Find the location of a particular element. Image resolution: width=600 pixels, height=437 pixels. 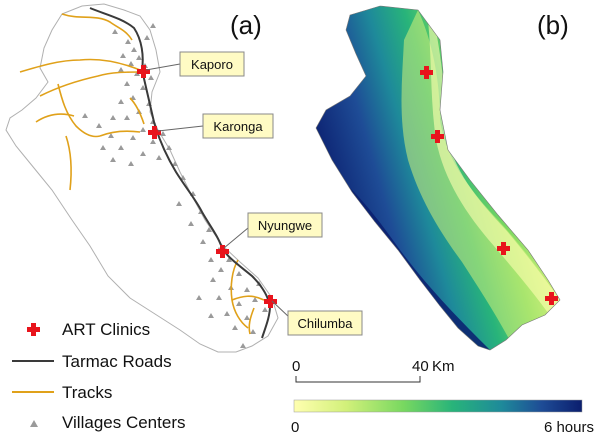

clinic-marker-kaporo is located at coordinates (143, 71).